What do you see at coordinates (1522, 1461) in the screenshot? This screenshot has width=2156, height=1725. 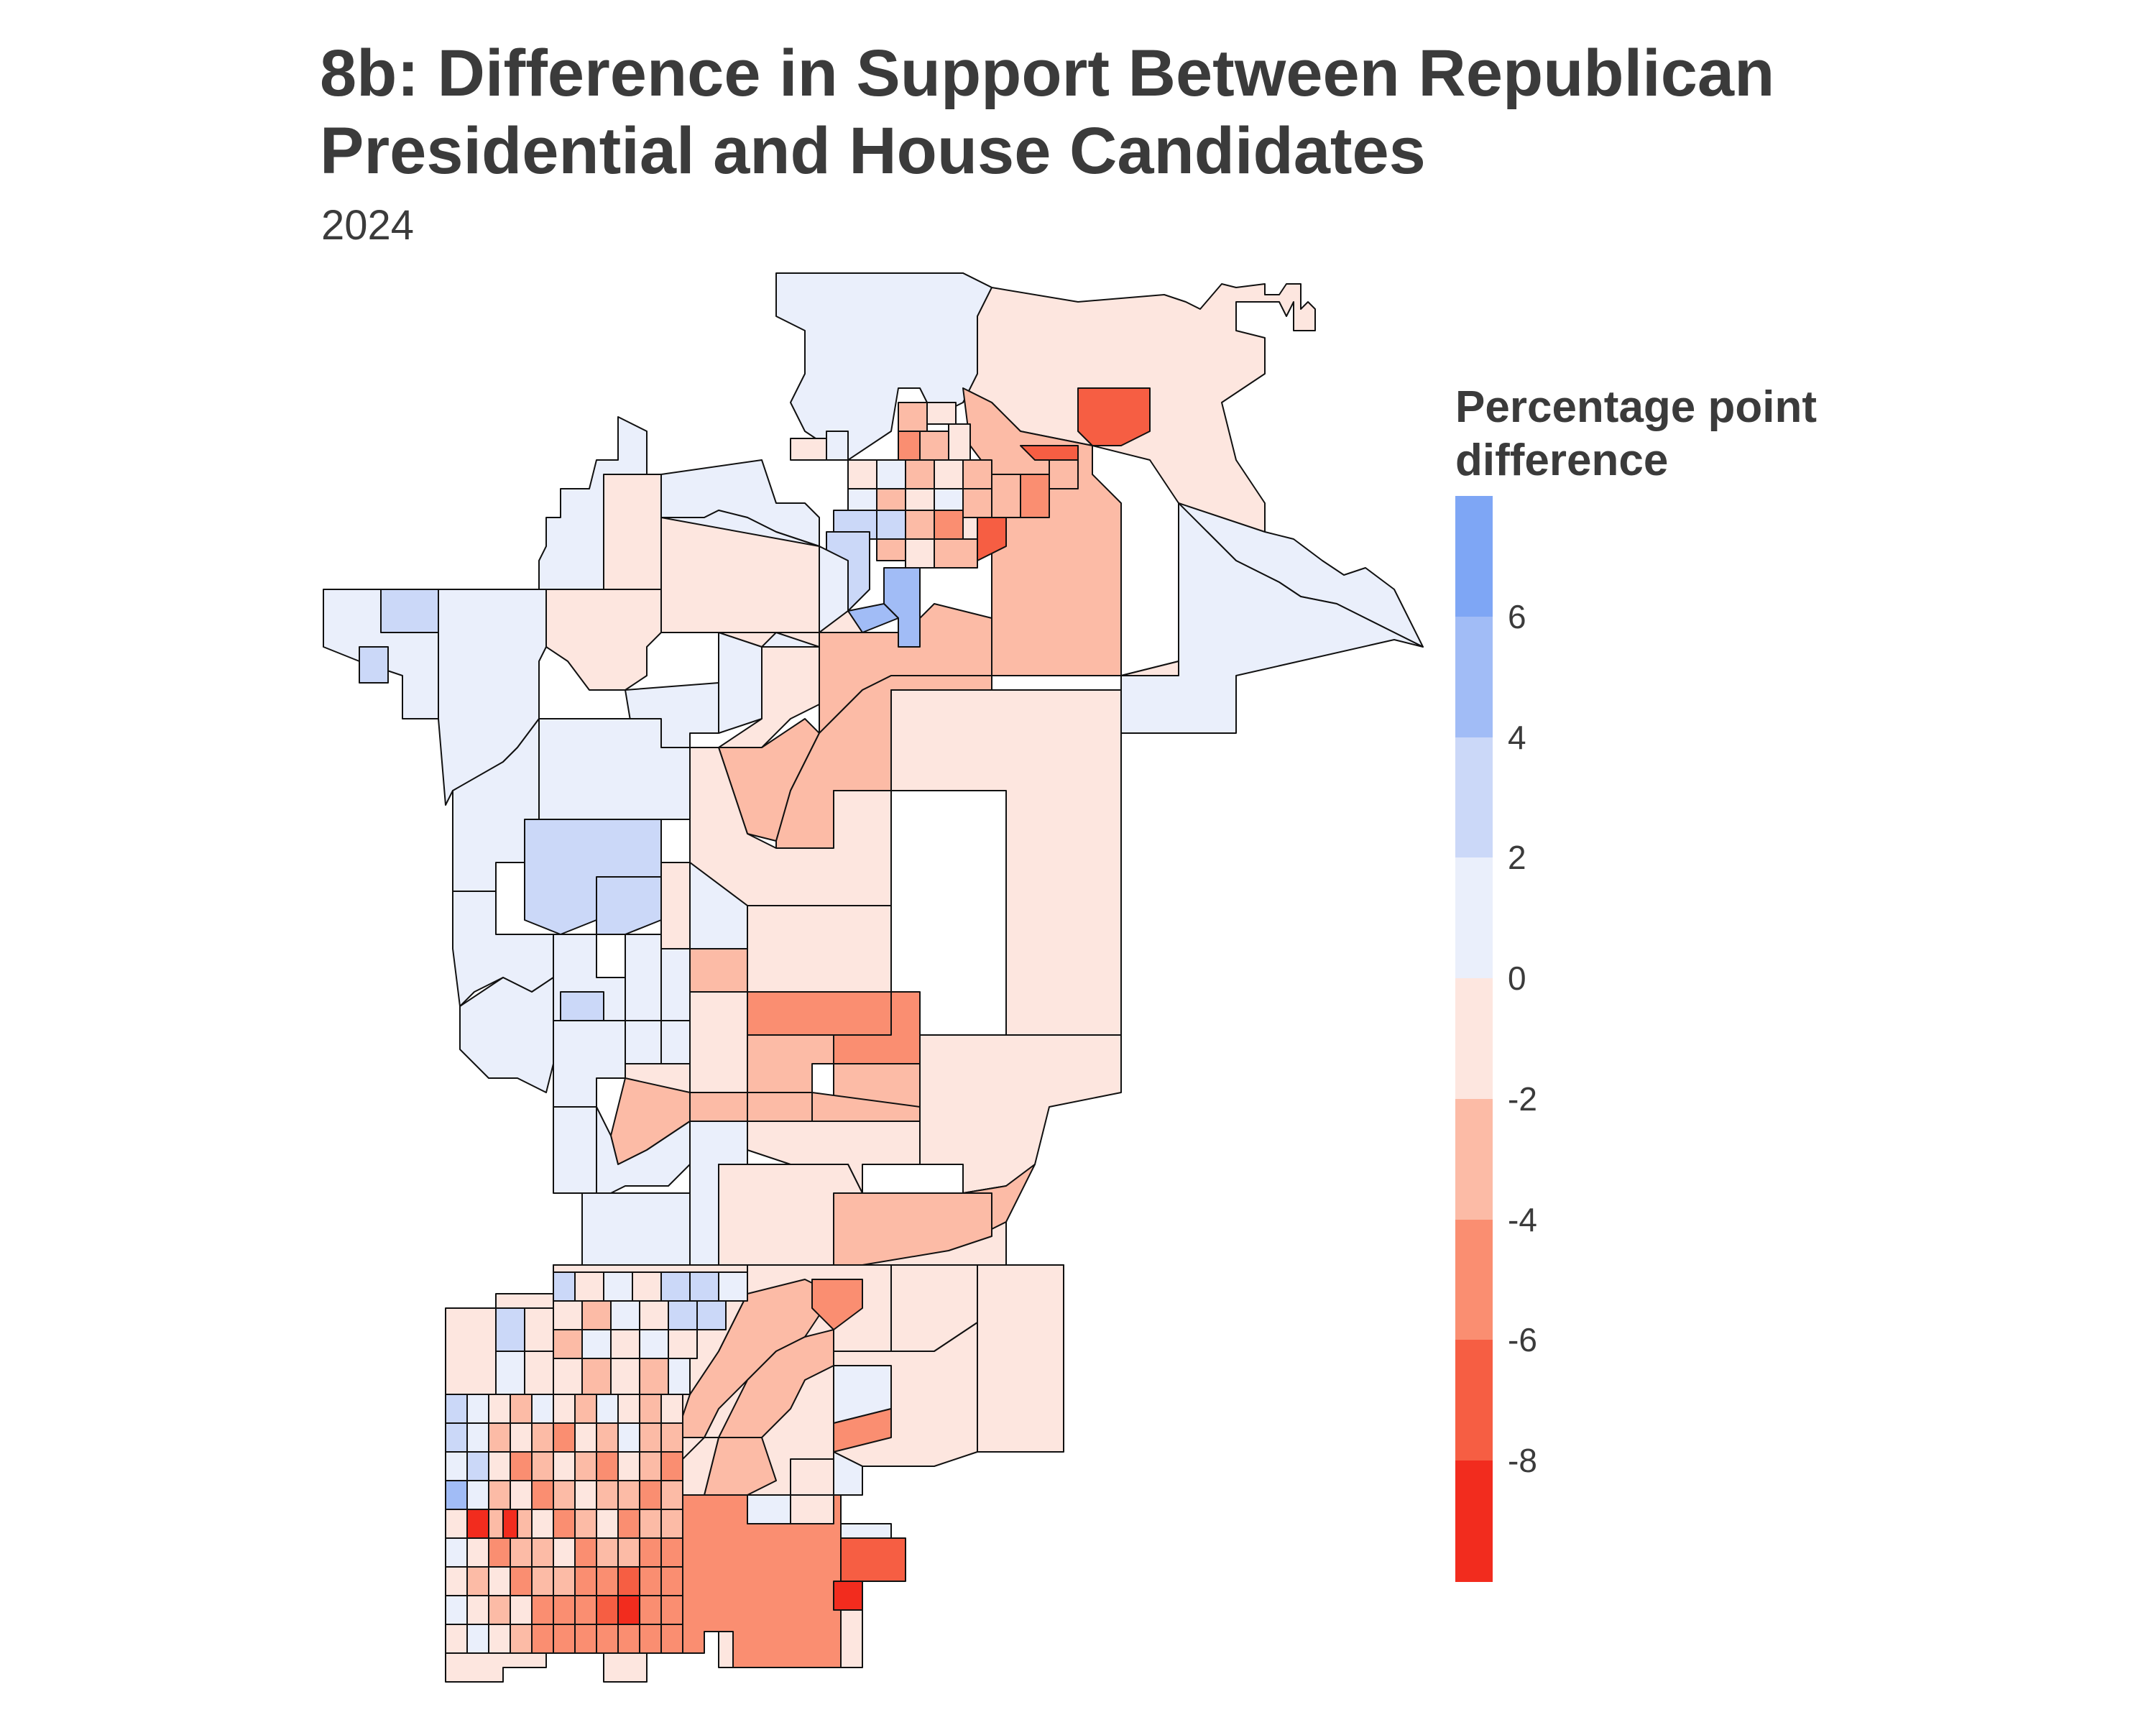 I see `legend-tick-label: -8` at bounding box center [1522, 1461].